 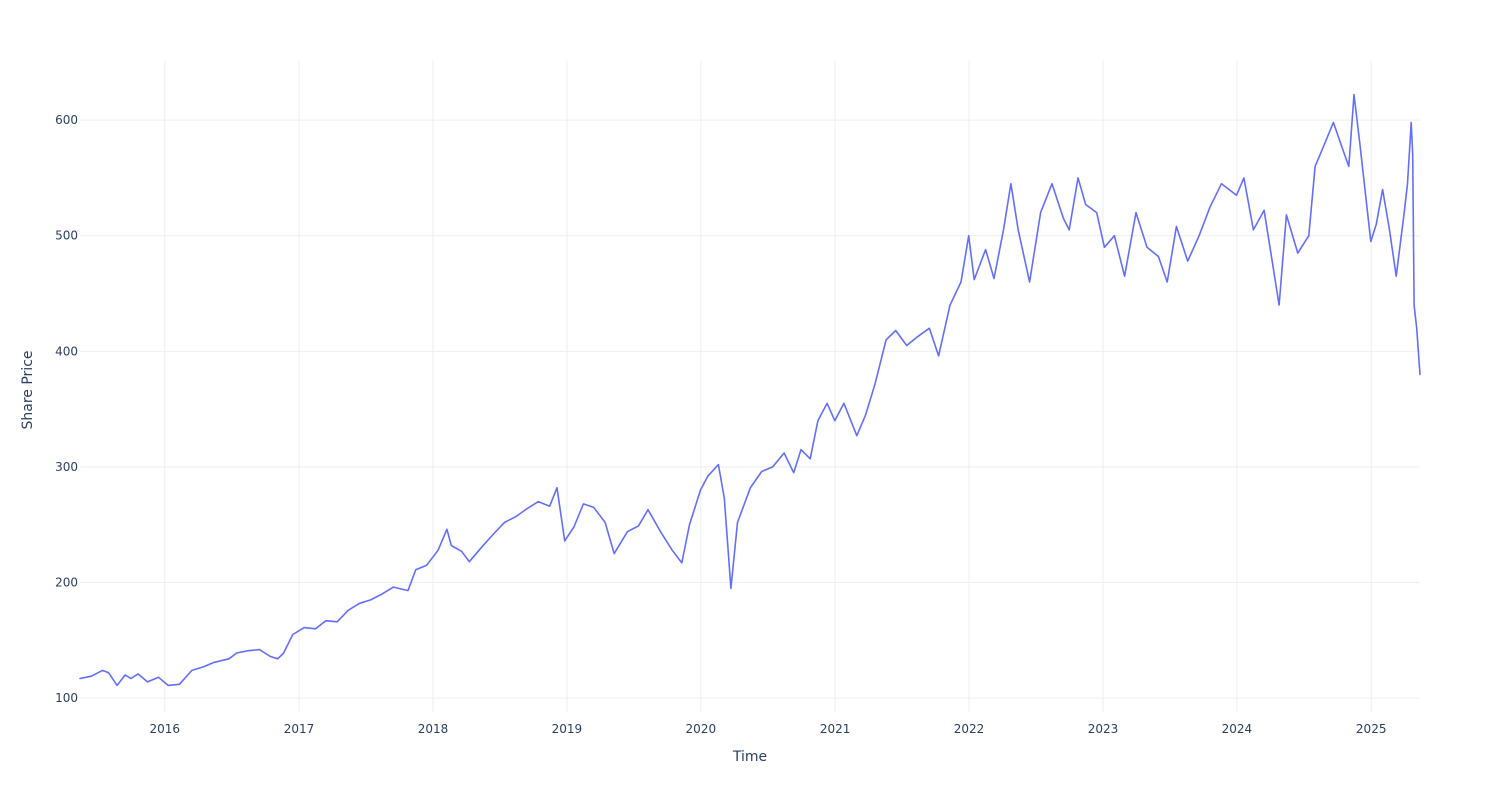 What do you see at coordinates (66, 236) in the screenshot?
I see `y-tick-label: 500` at bounding box center [66, 236].